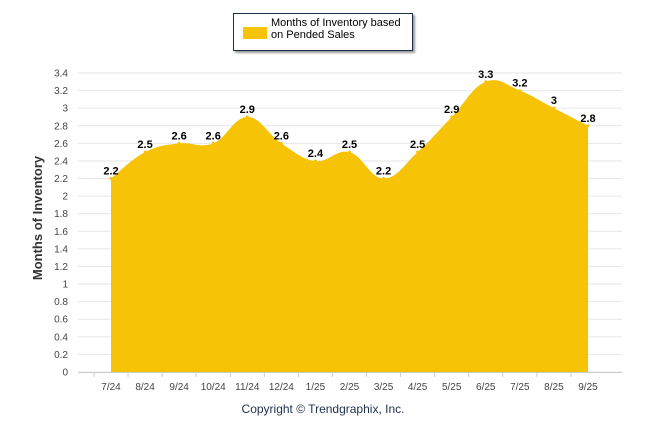 The height and width of the screenshot is (434, 646). I want to click on y-tick-label: 1.8, so click(61, 214).